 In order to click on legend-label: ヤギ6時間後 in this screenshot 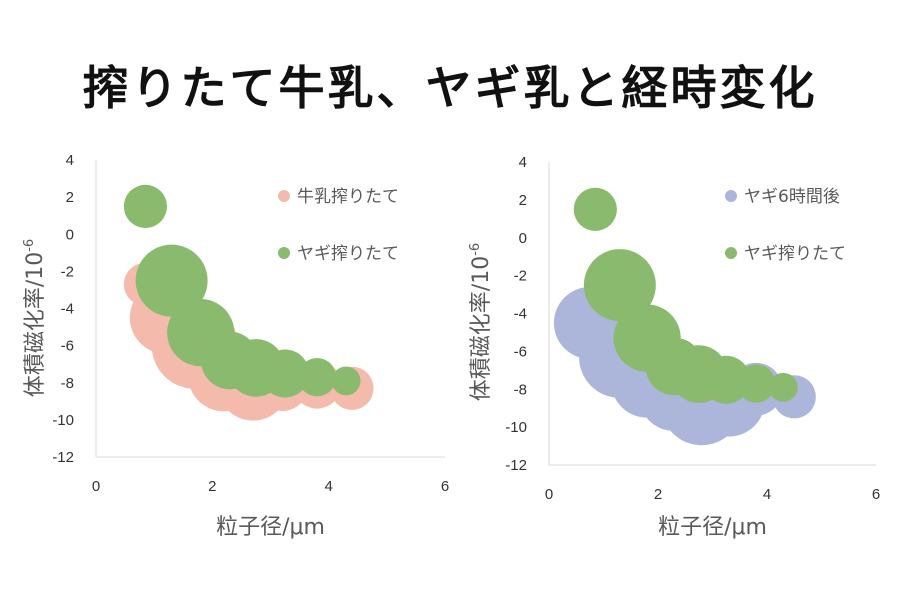, I will do `click(792, 197)`.